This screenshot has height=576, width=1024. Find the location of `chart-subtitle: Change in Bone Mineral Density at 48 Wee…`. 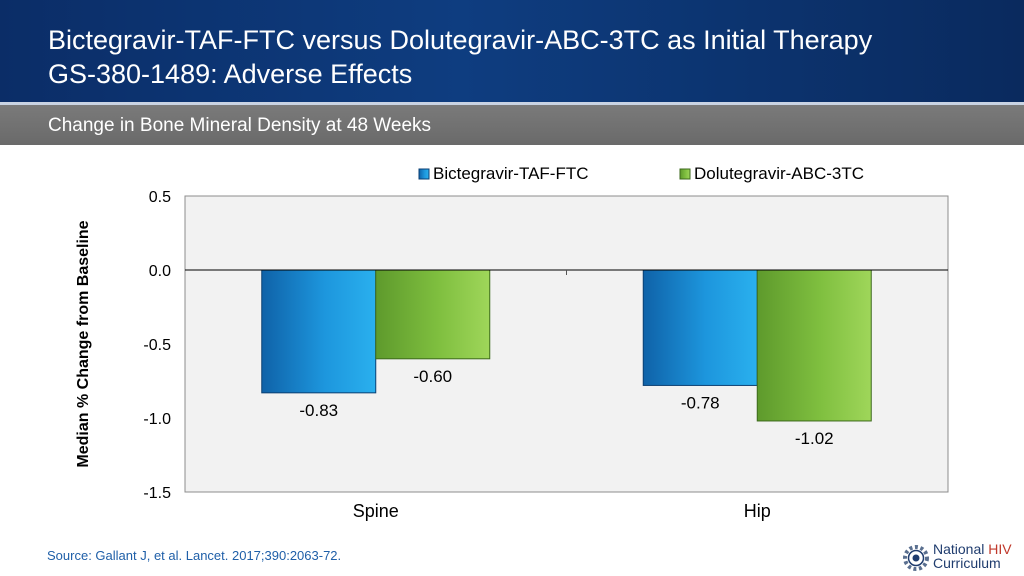

chart-subtitle: Change in Bone Mineral Density at 48 Wee… is located at coordinates (240, 125).